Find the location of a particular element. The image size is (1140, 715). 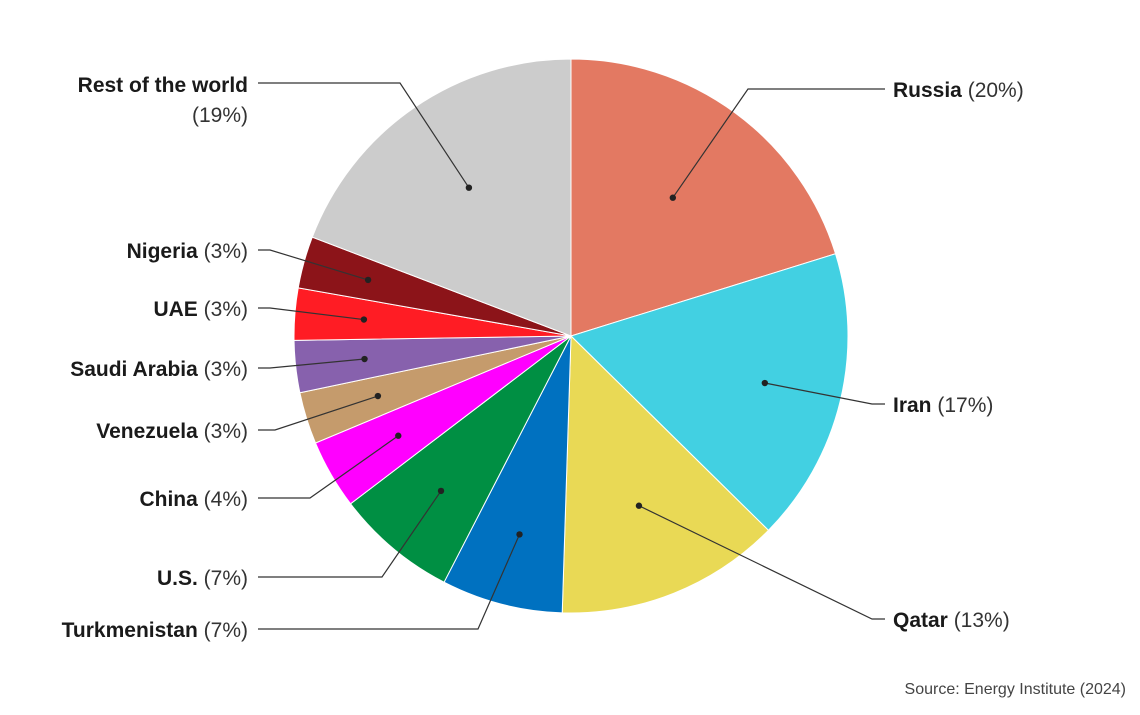

slice-label: UAE (3%) is located at coordinates (200, 309).